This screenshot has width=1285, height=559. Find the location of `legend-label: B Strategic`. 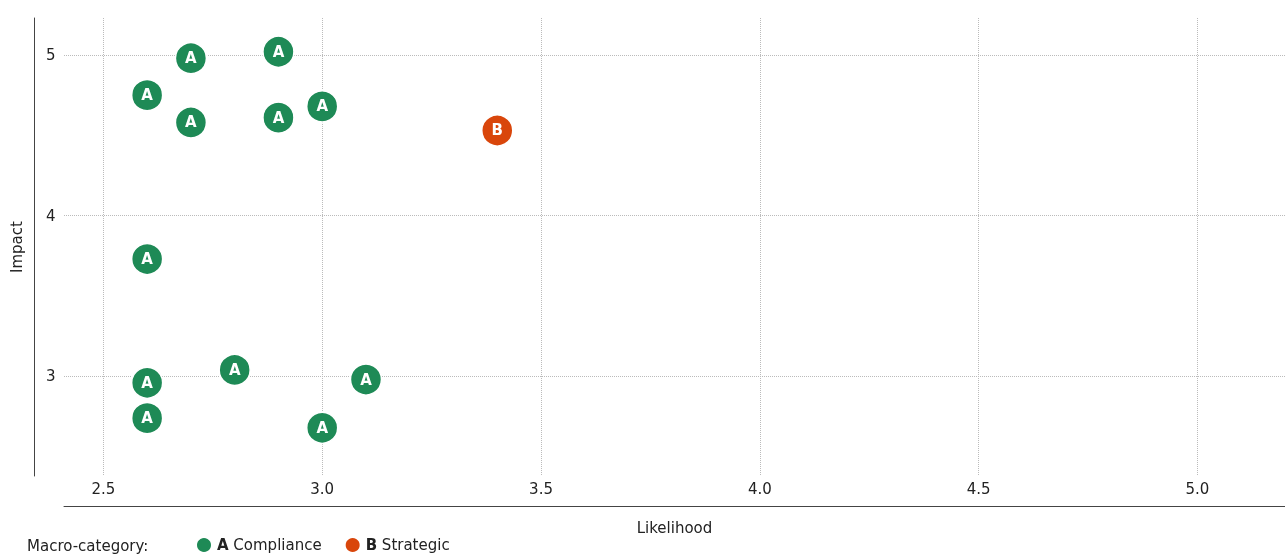

legend-label: B Strategic is located at coordinates (407, 545).